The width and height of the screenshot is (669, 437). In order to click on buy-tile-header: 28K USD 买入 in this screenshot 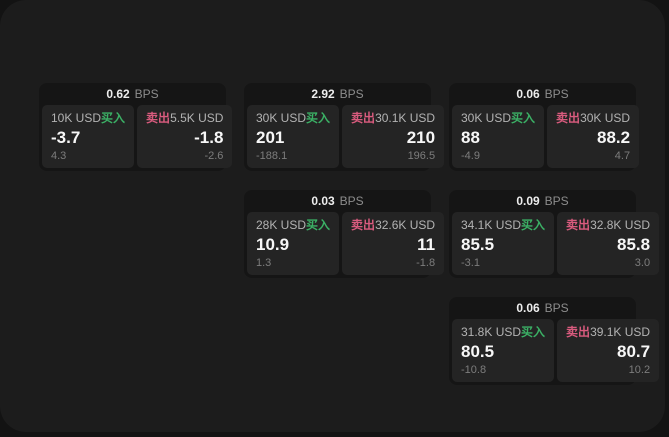, I will do `click(293, 225)`.